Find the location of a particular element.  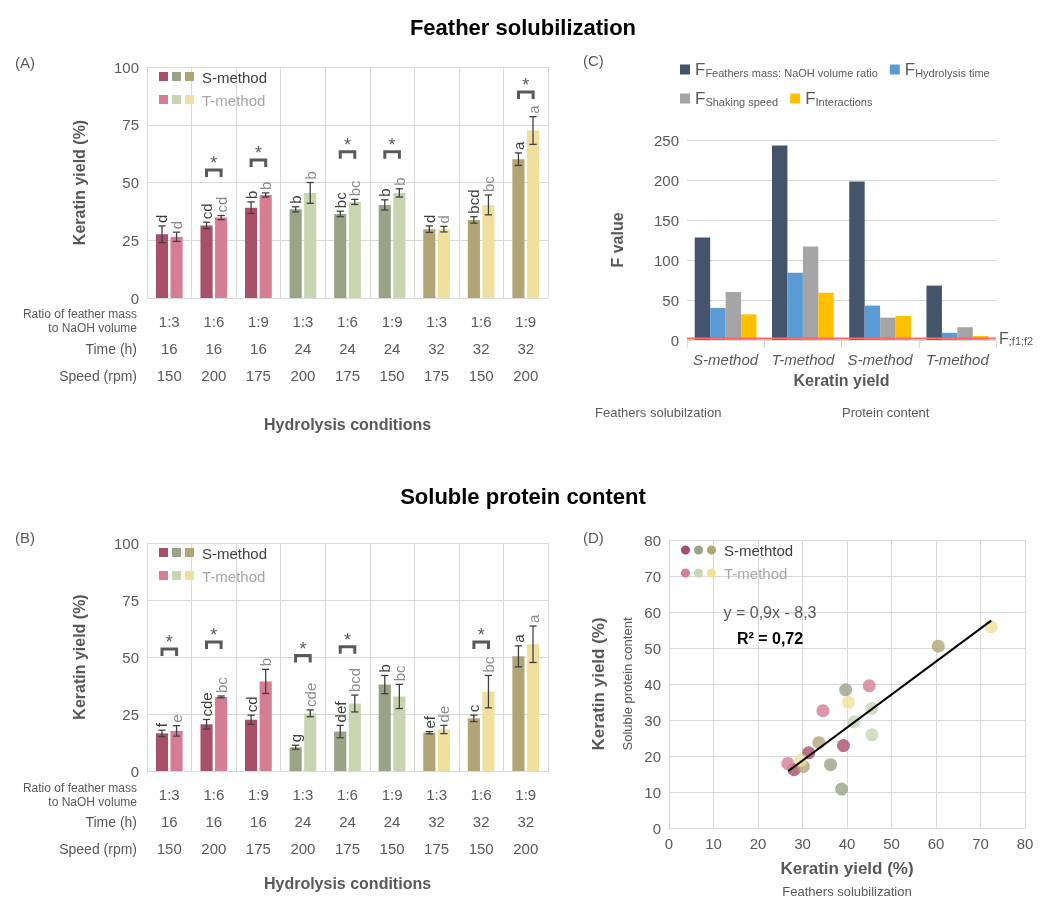

text: (C) is located at coordinates (593, 60).